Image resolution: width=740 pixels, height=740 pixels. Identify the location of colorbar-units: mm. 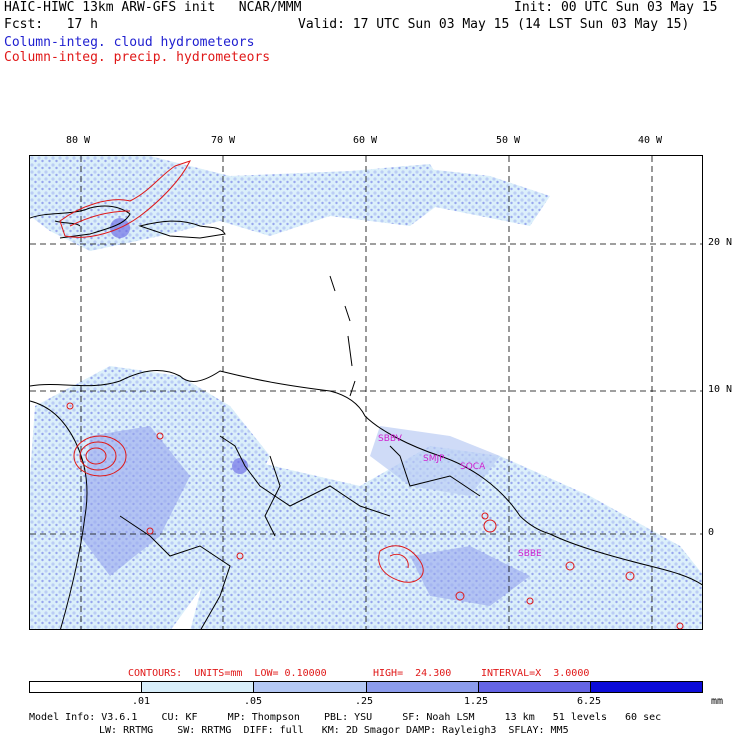
(717, 701).